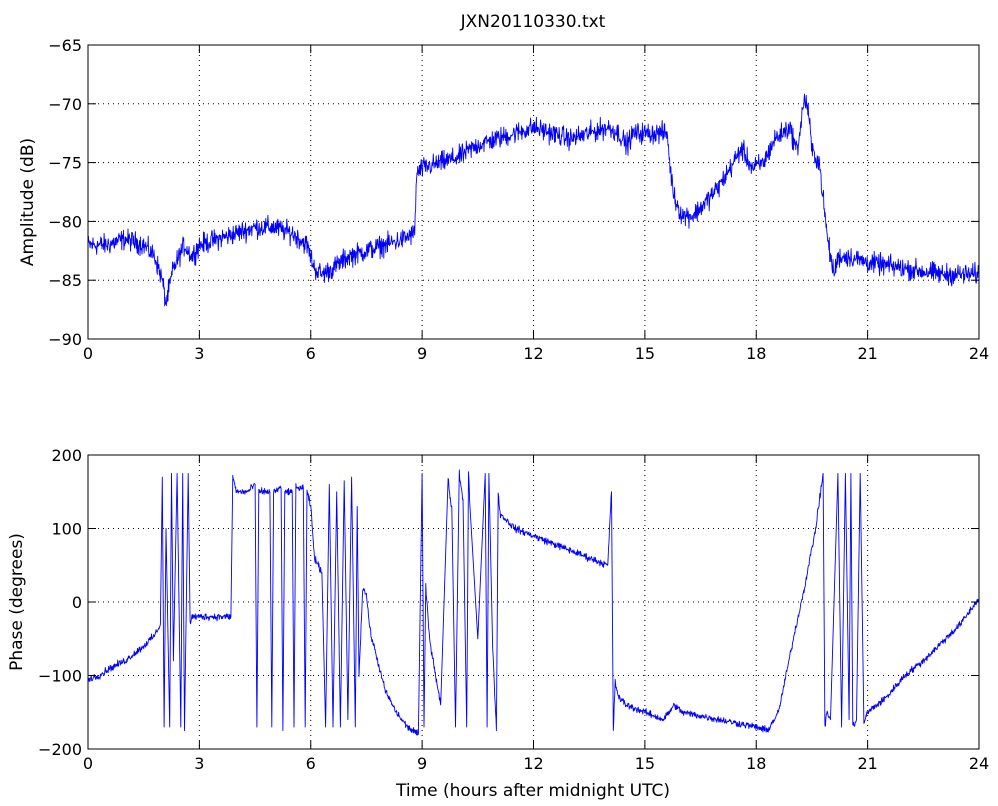 Image resolution: width=998 pixels, height=806 pixels. I want to click on amplitude-ytick-label: −90, so click(65, 339).